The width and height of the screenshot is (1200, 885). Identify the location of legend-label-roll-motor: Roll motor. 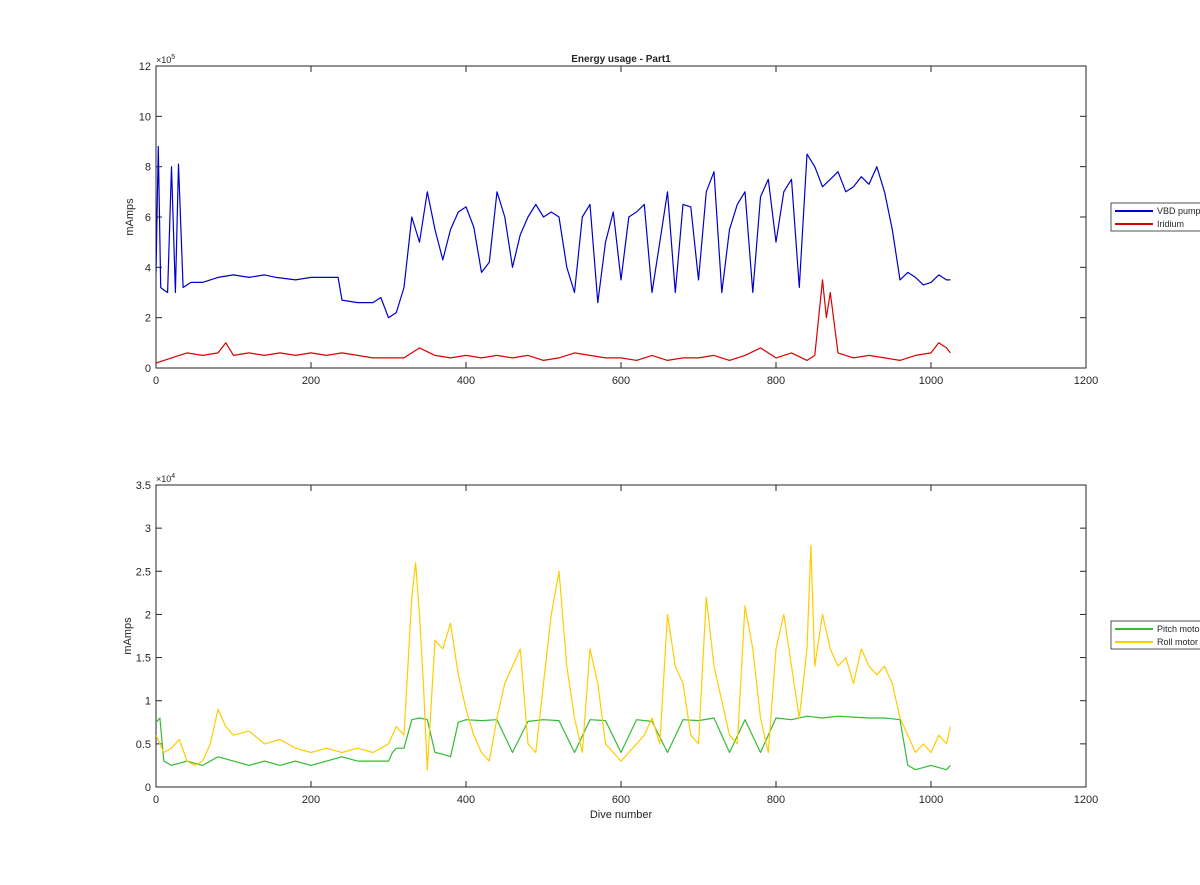
(1177, 642).